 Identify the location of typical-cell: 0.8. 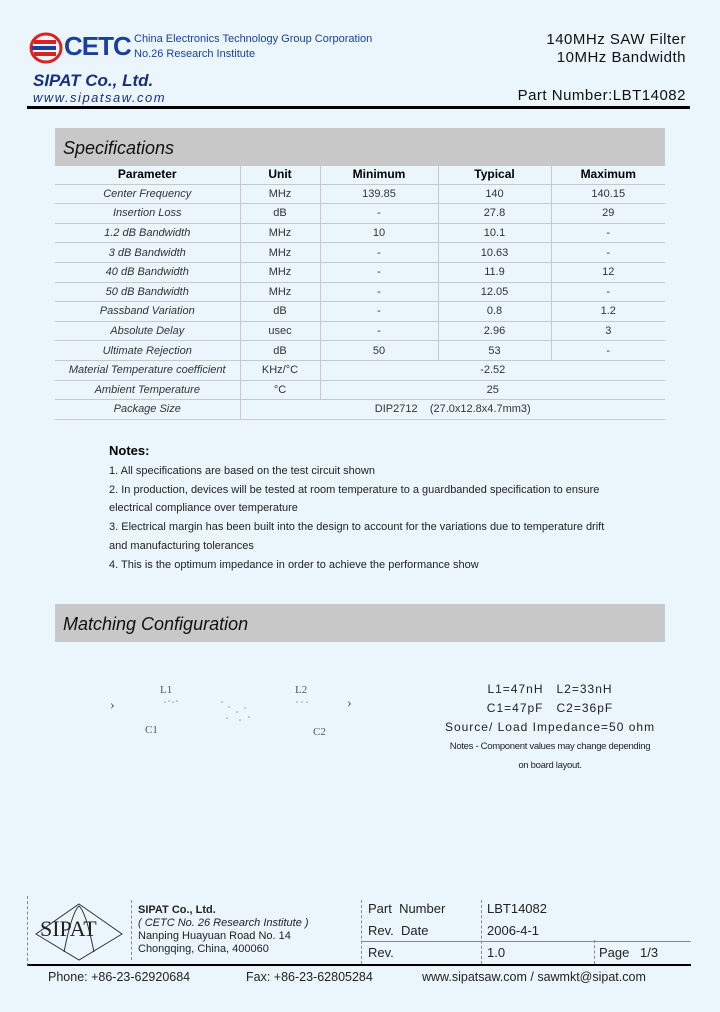
(495, 311).